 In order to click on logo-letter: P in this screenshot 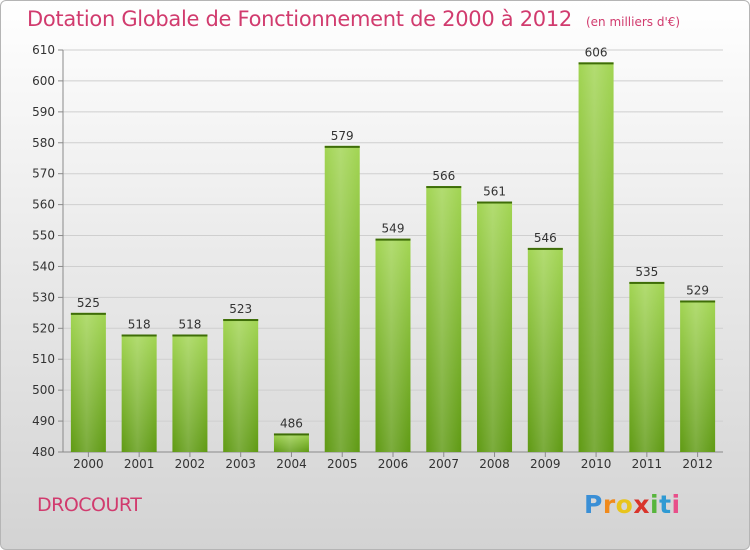, I will do `click(593, 504)`.